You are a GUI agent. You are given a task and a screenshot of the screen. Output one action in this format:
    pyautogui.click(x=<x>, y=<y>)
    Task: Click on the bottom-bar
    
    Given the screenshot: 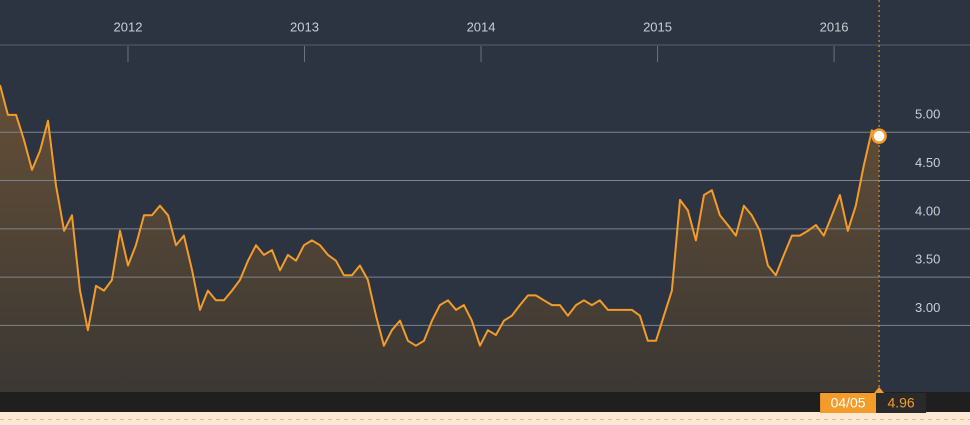 What is the action you would take?
    pyautogui.click(x=485, y=402)
    